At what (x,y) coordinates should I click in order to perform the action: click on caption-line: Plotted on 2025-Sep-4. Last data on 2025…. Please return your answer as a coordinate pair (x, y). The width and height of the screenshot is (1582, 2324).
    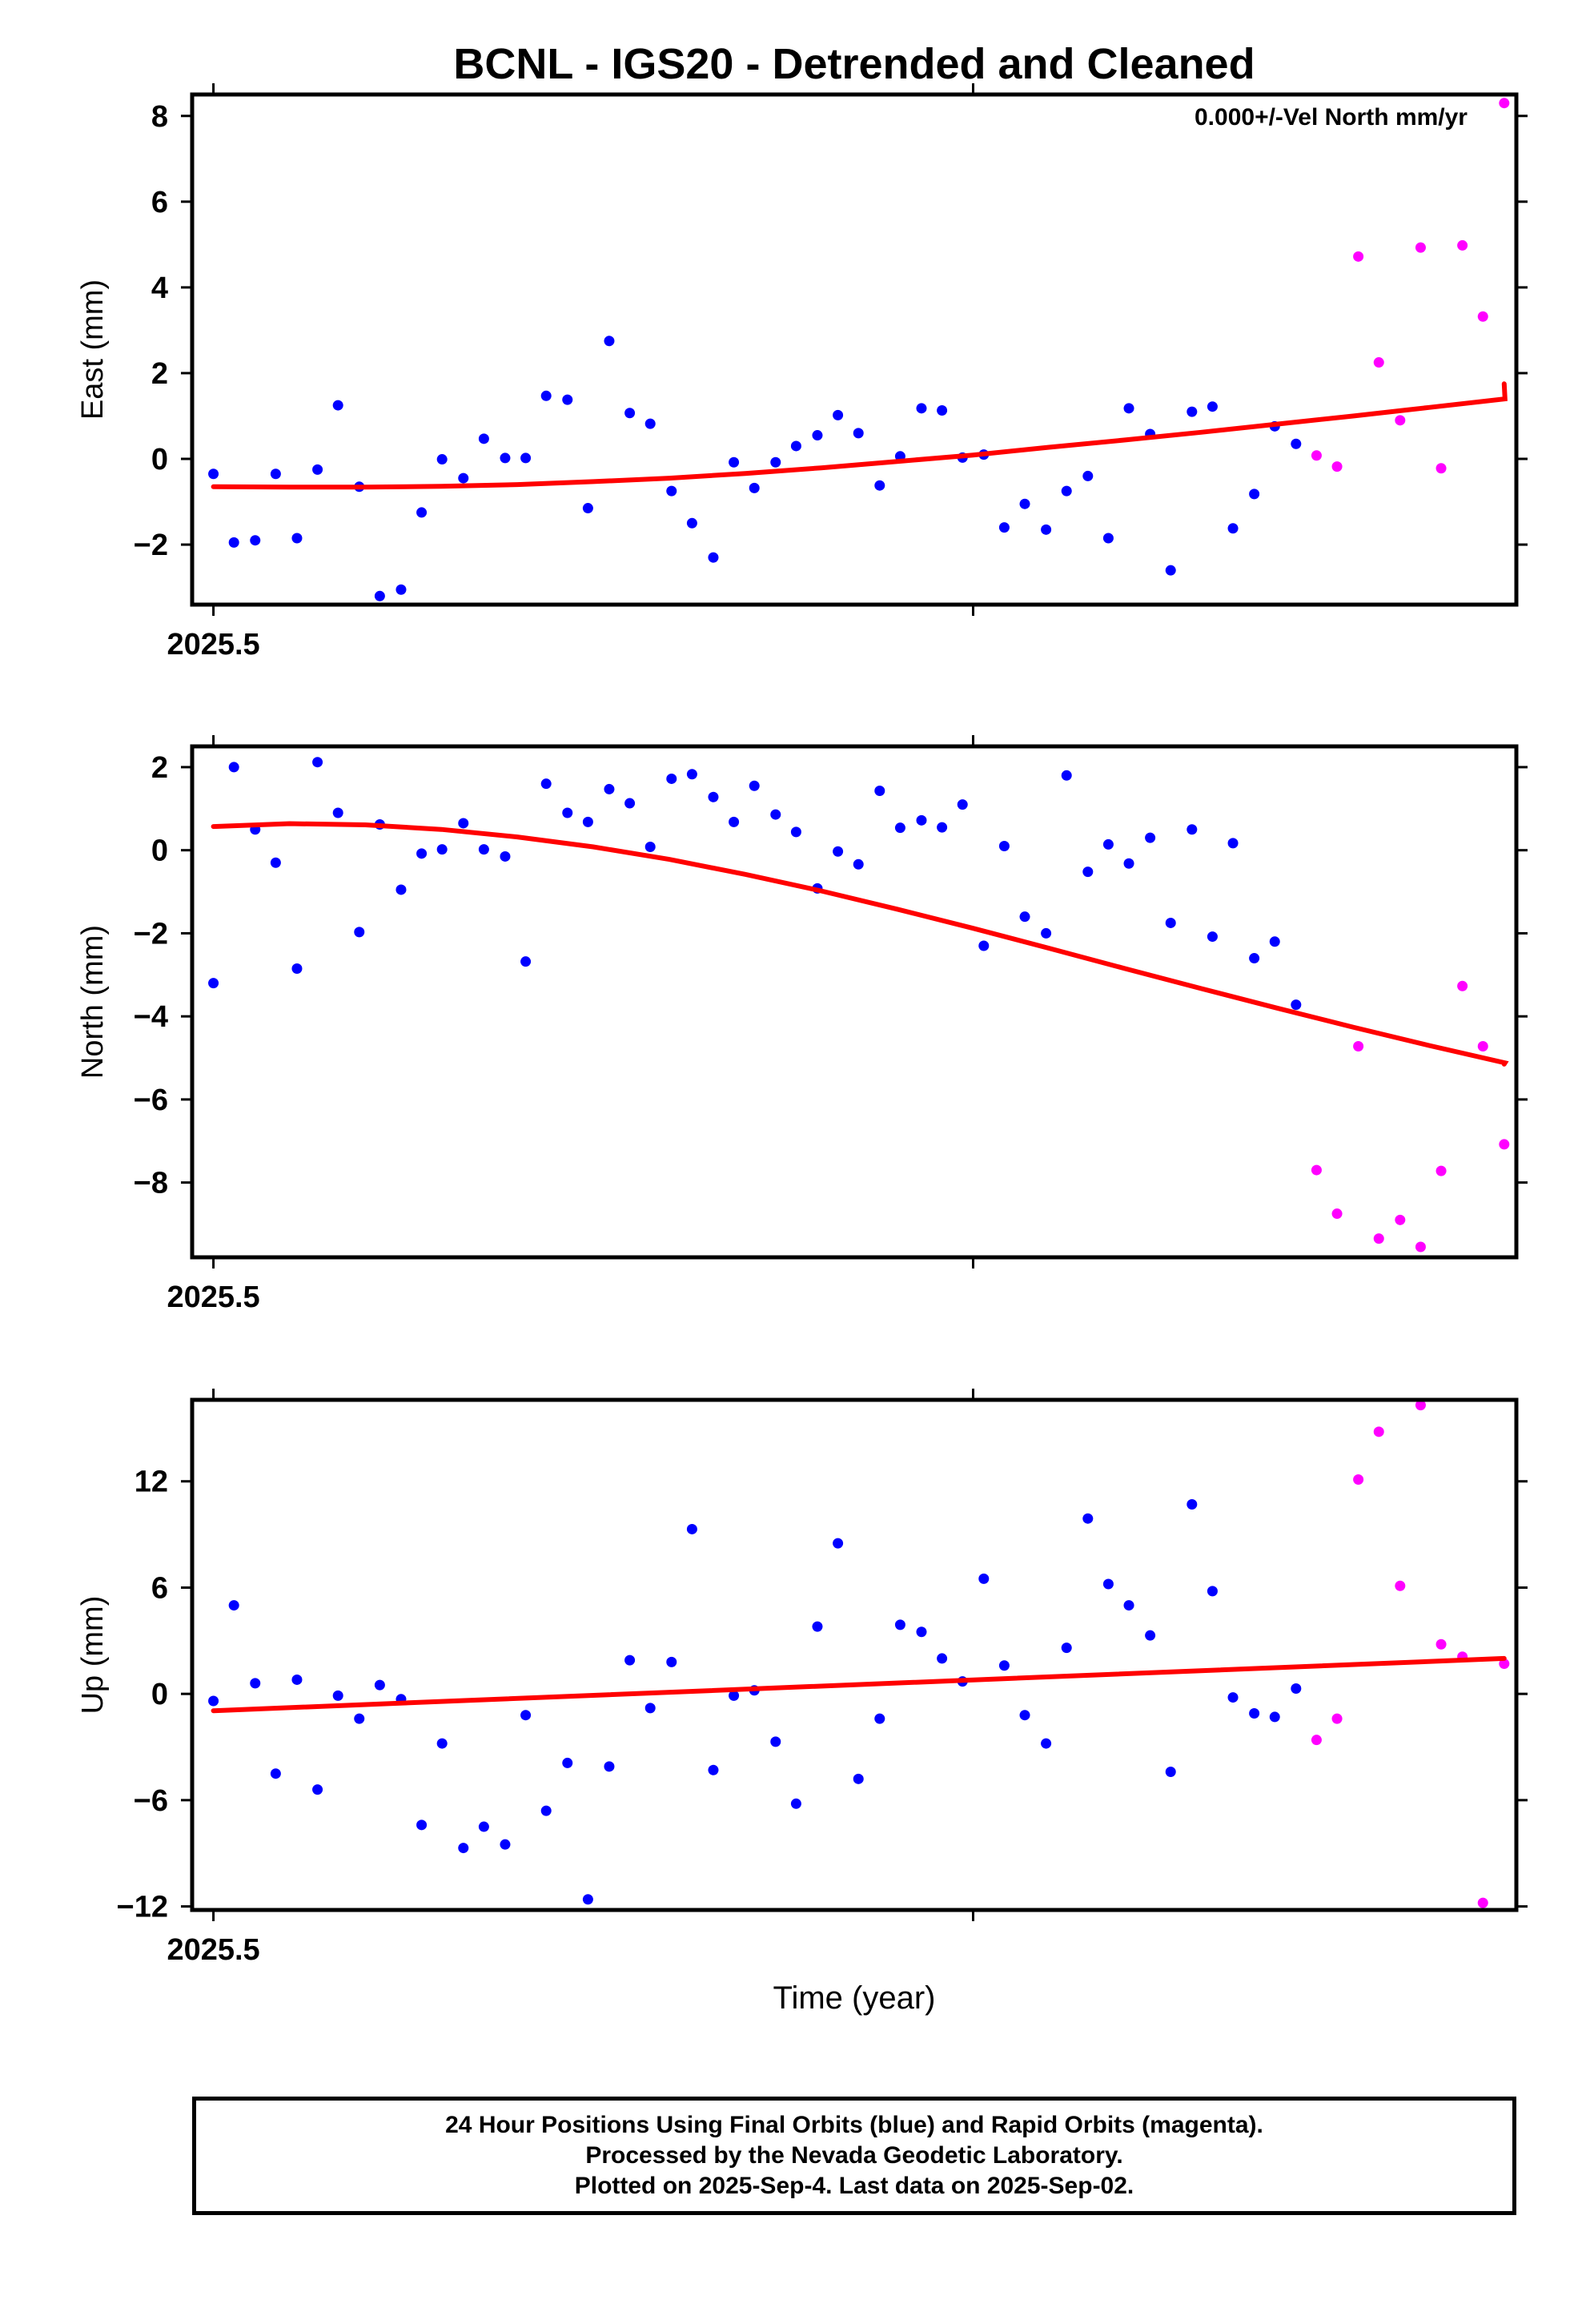
    Looking at the image, I should click on (854, 2186).